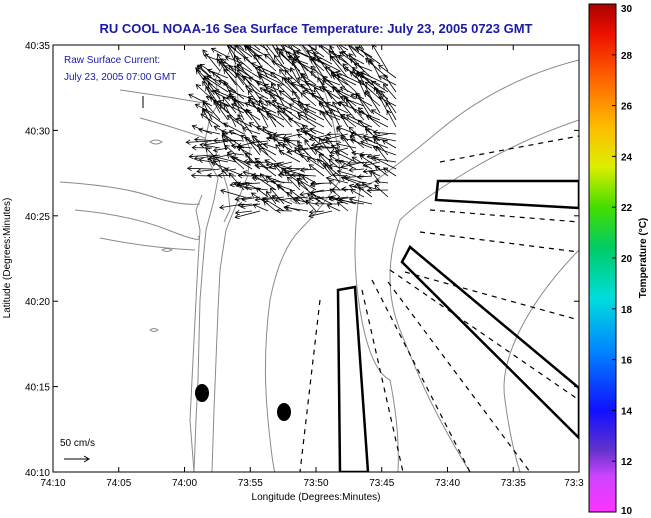 Image resolution: width=651 pixels, height=518 pixels. What do you see at coordinates (77, 459) in the screenshot?
I see `scale-arrow` at bounding box center [77, 459].